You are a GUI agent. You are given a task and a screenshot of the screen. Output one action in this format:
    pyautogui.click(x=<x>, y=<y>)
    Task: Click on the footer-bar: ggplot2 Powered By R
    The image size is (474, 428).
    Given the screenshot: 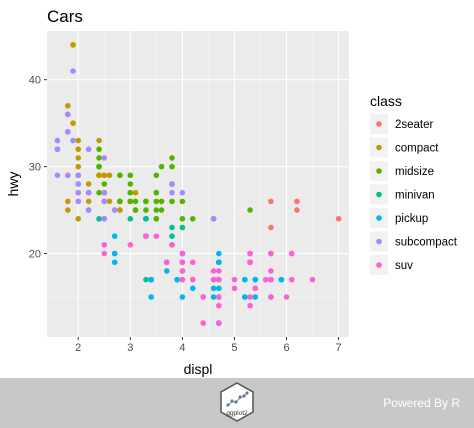 What is the action you would take?
    pyautogui.click(x=237, y=403)
    